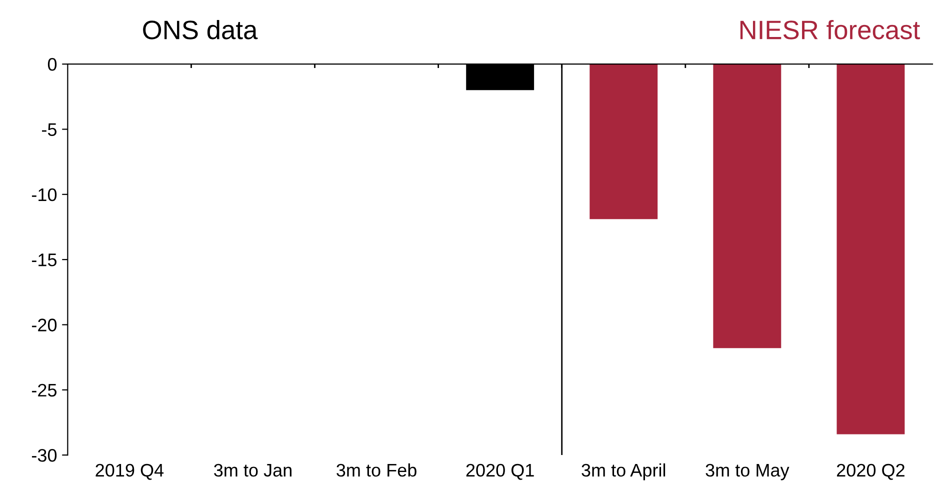  Describe the element at coordinates (870, 472) in the screenshot. I see `x-tick-label: 2020 Q2` at that location.